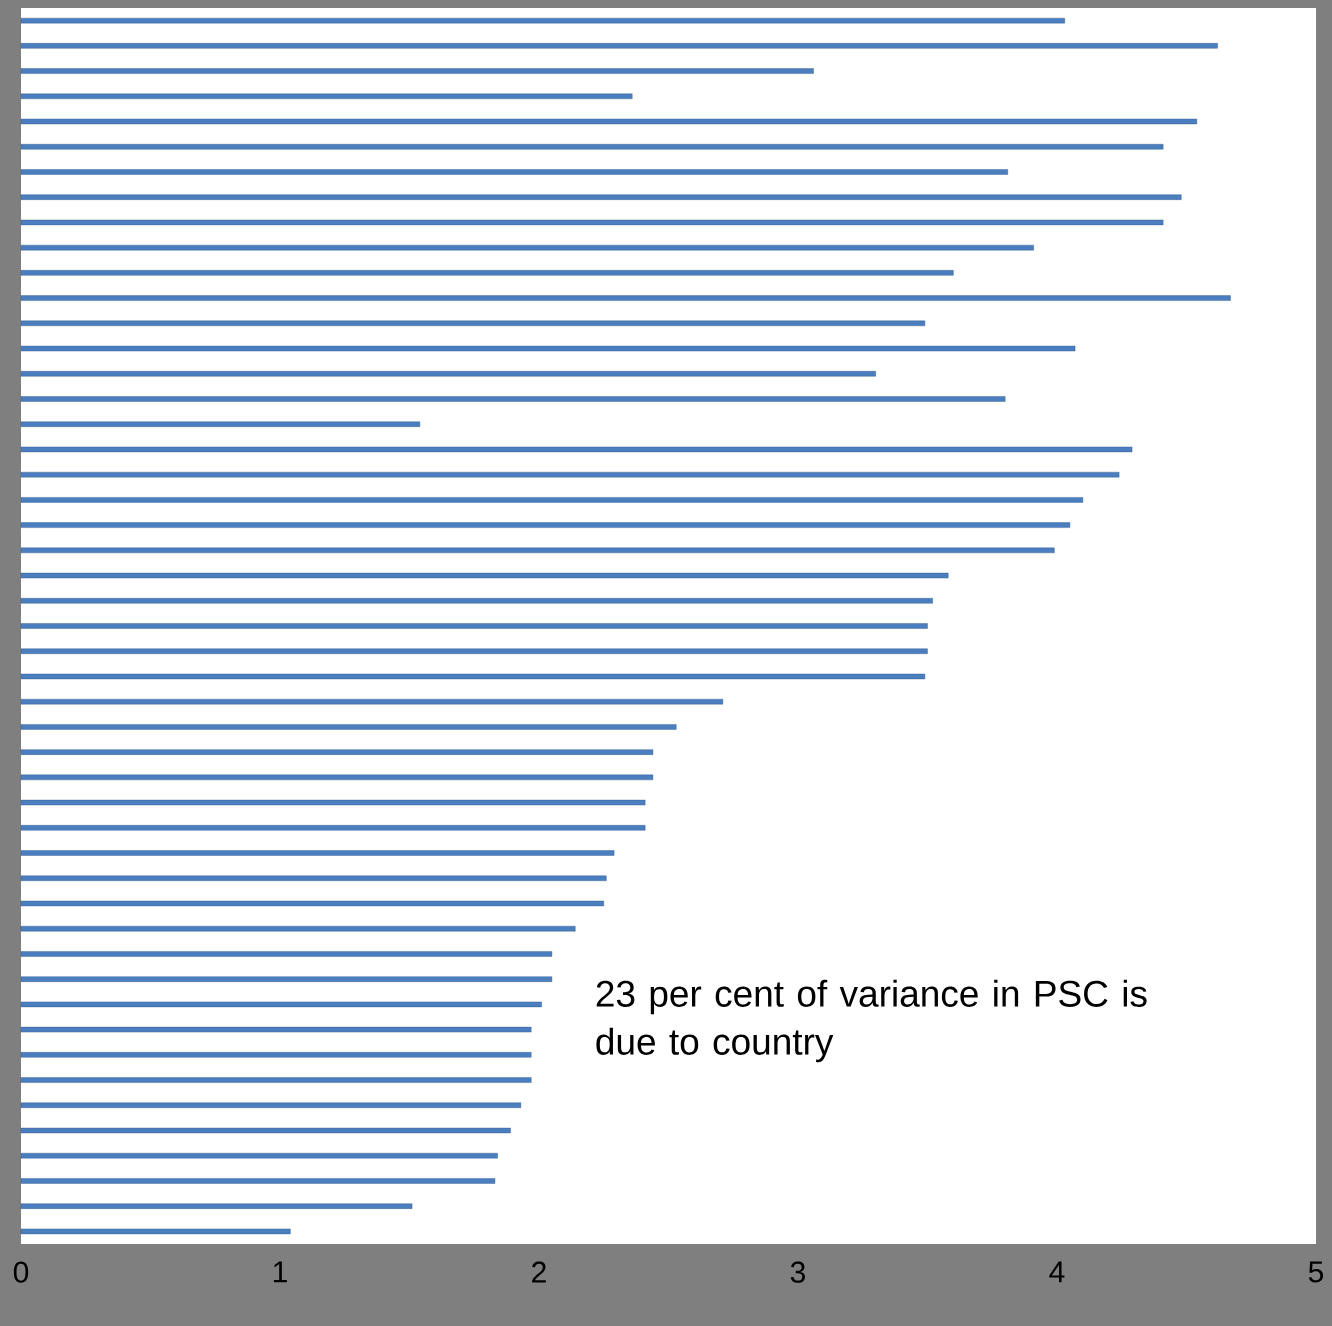 This screenshot has width=1332, height=1326. Describe the element at coordinates (1057, 1272) in the screenshot. I see `x-tick-label: 4` at that location.